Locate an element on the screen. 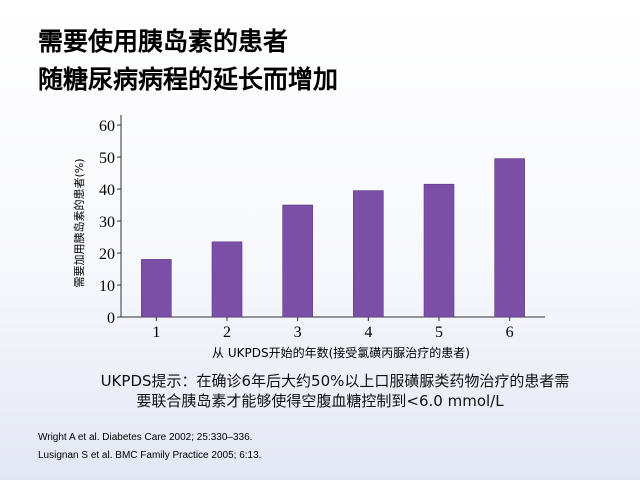 The image size is (640, 480). y-tick-label: 30 is located at coordinates (107, 222).